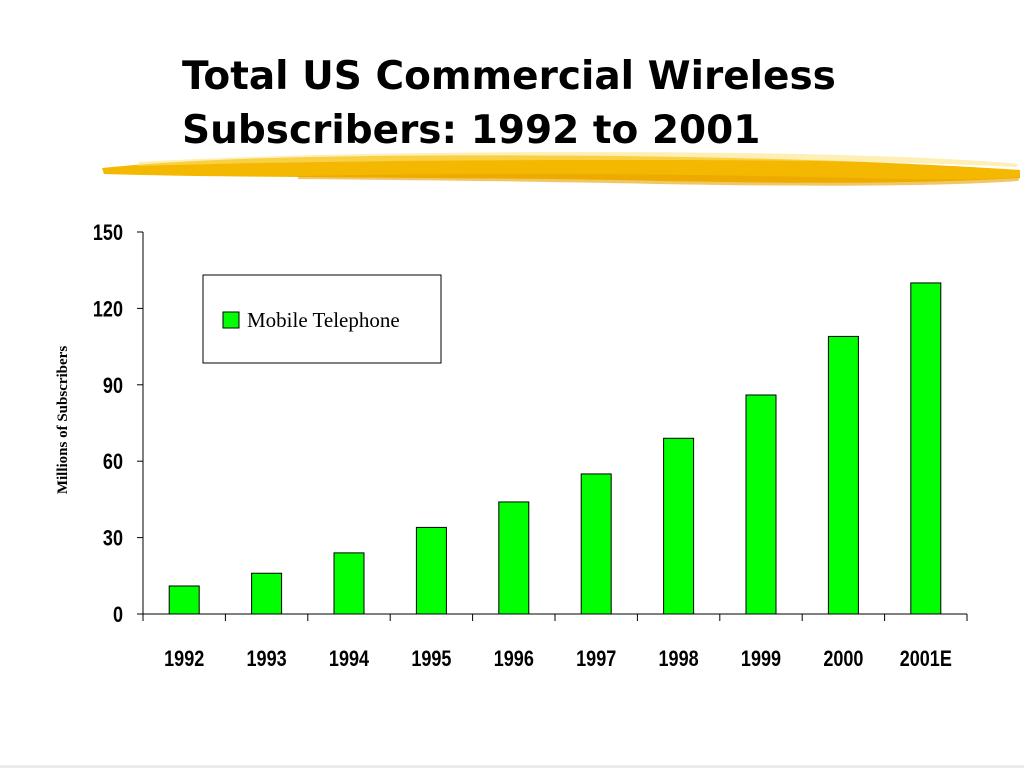 This screenshot has width=1024, height=768. I want to click on x-tick-label: 1998, so click(679, 659).